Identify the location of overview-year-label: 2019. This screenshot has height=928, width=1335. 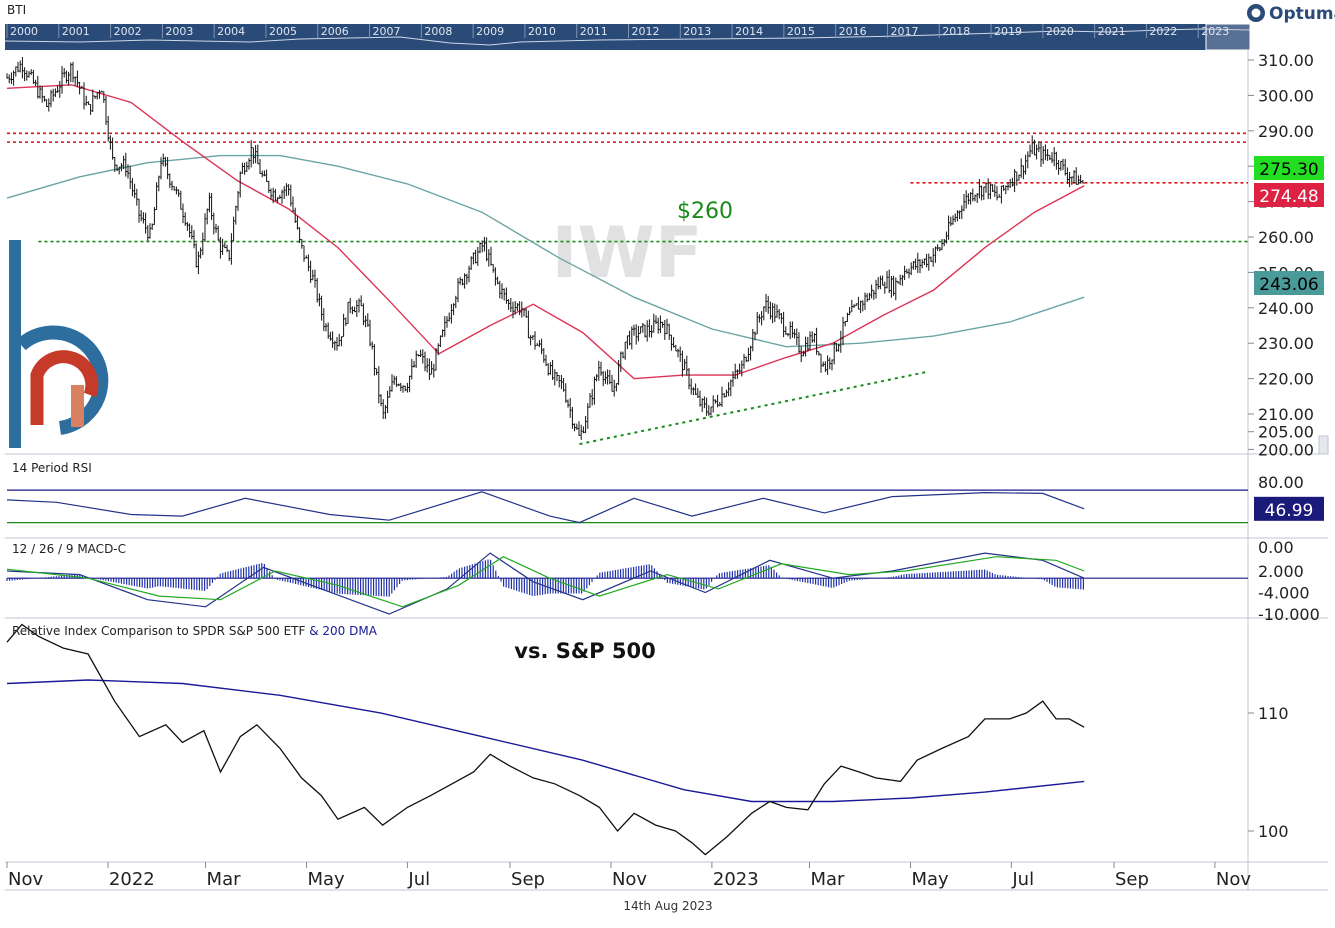
(1008, 31).